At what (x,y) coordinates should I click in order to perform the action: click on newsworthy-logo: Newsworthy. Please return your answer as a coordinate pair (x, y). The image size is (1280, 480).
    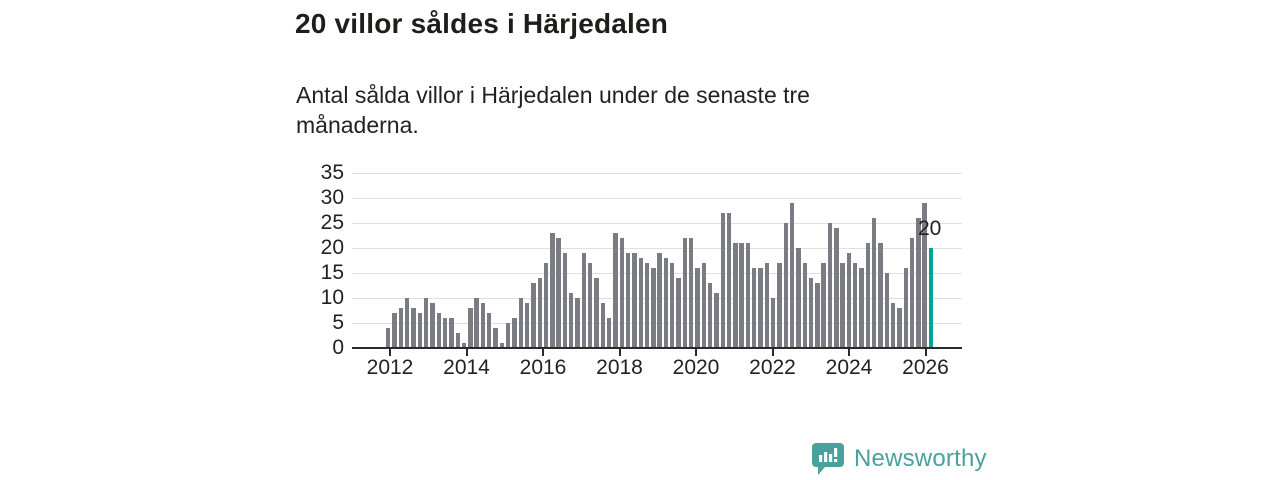
    Looking at the image, I should click on (899, 459).